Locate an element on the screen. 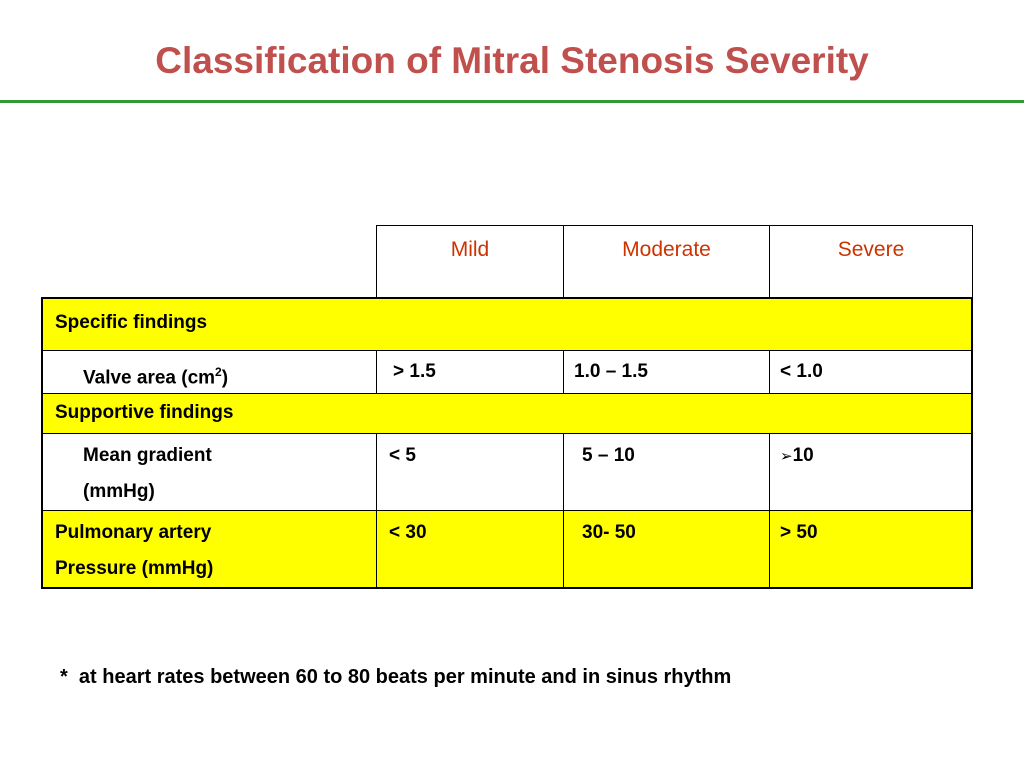 The height and width of the screenshot is (768, 1024). row-label-text: ) is located at coordinates (225, 378).